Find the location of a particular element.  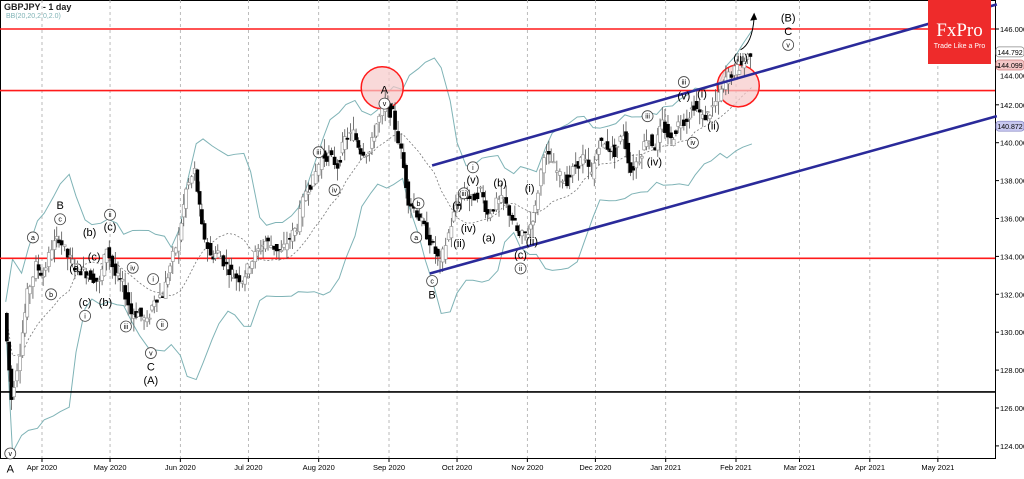

wave-label: iv is located at coordinates (133, 268).